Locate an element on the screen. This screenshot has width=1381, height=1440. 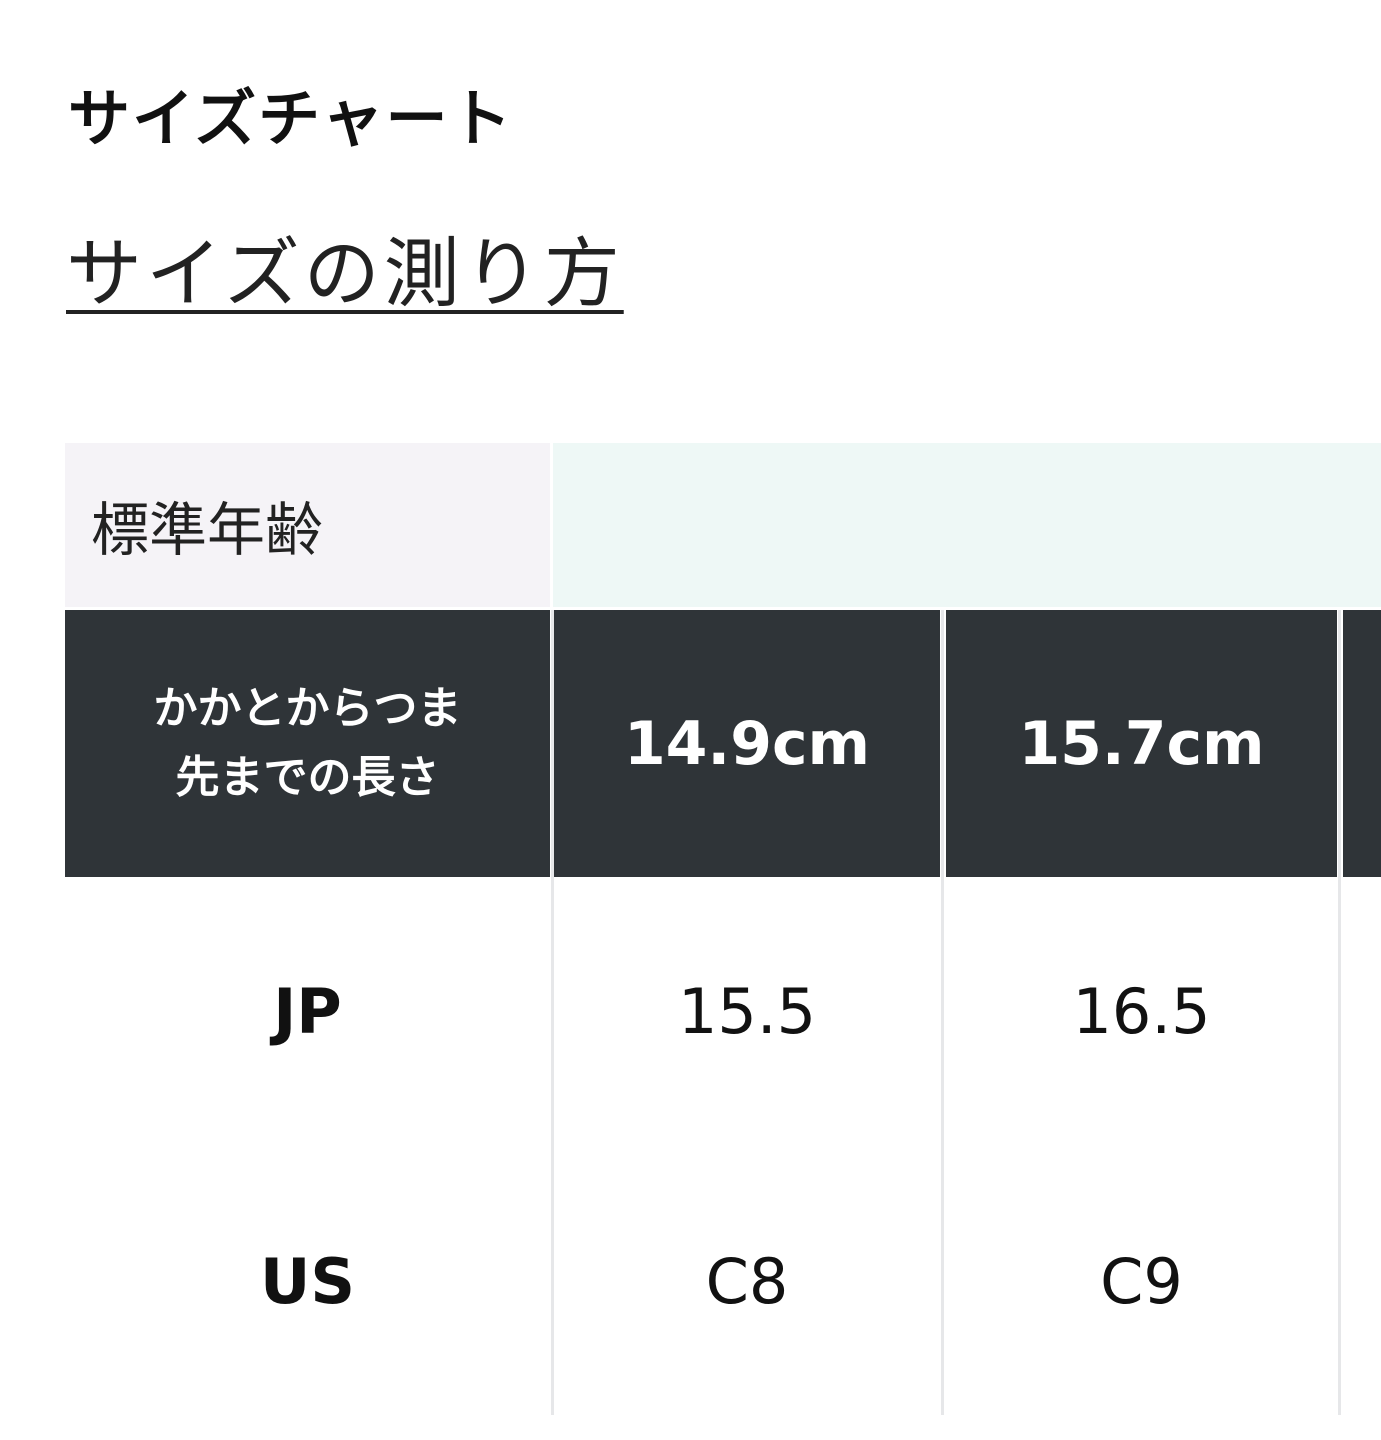
foot-length-label-line1: かかとからつま is located at coordinates (307, 709).